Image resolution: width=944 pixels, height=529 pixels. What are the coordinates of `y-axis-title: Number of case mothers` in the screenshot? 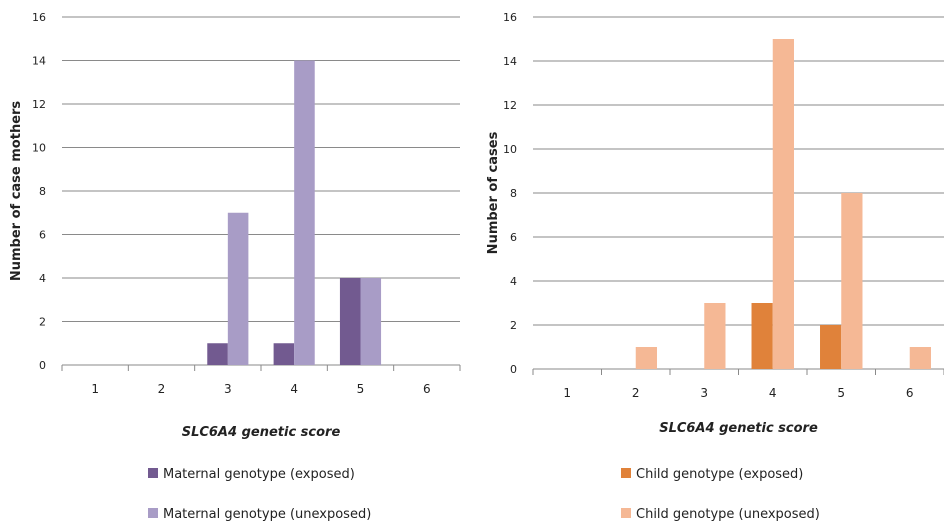 It's located at (16, 191).